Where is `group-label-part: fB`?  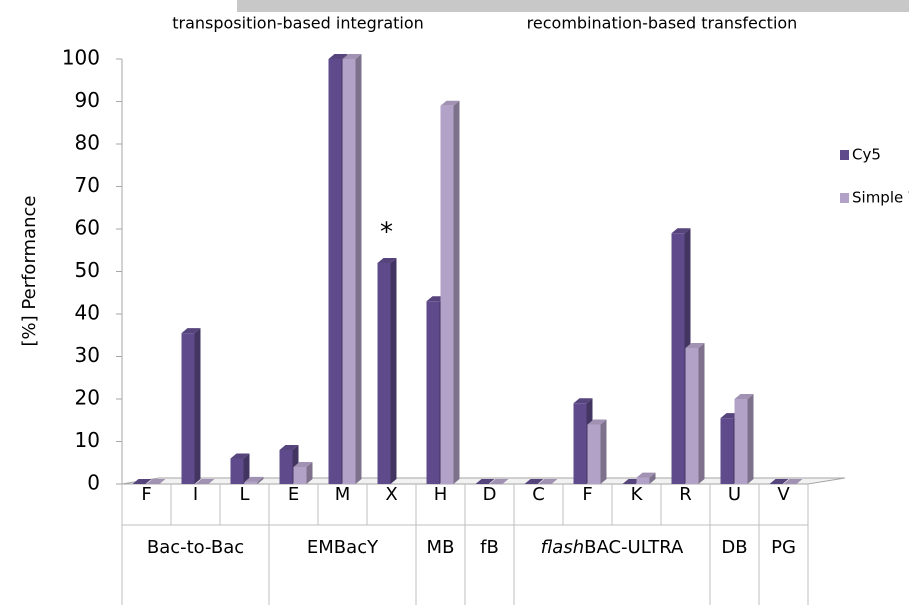 group-label-part: fB is located at coordinates (489, 547).